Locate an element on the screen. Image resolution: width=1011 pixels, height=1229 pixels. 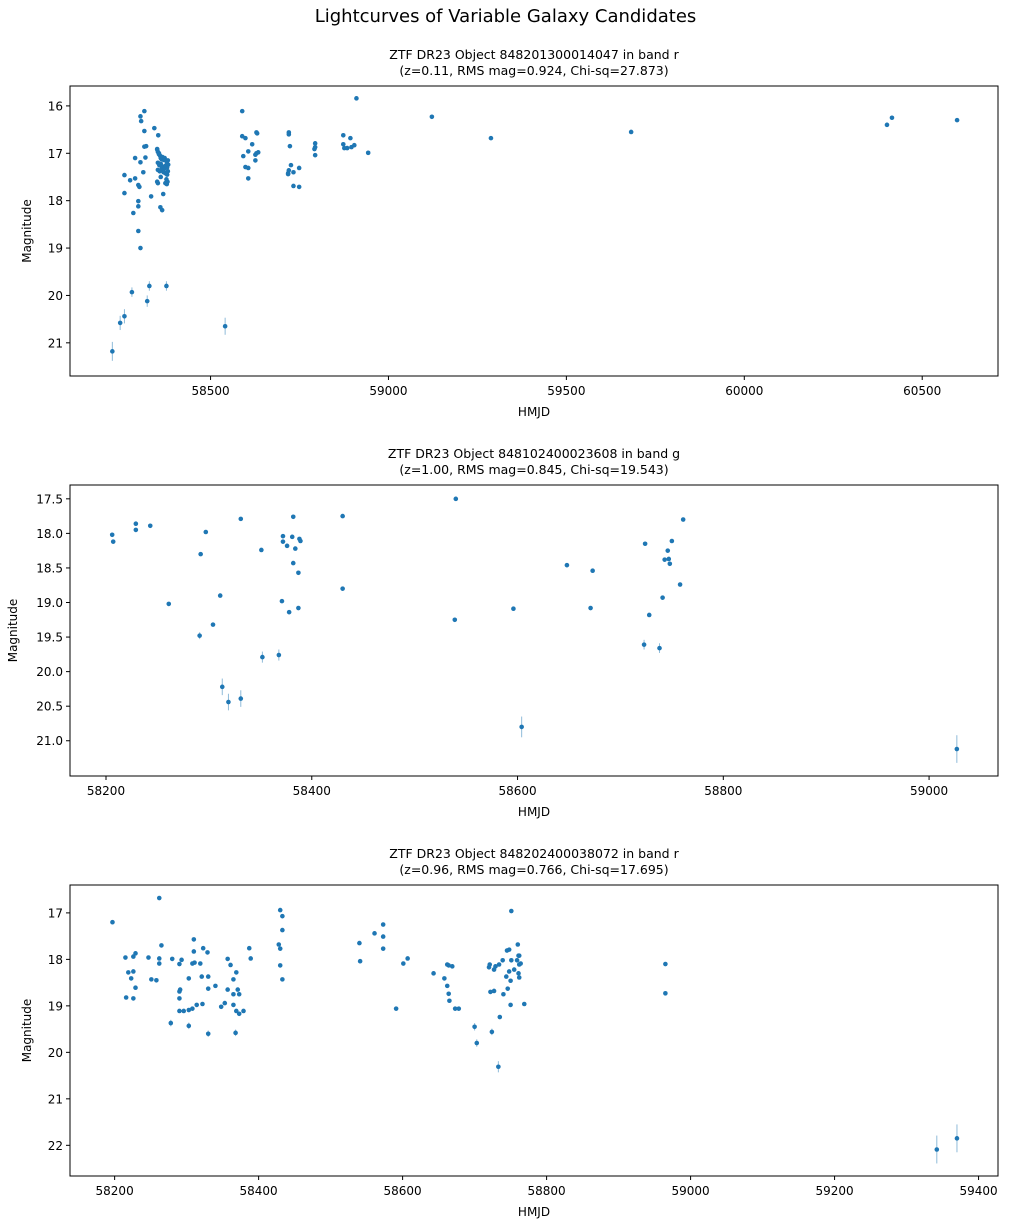
y-tick-label: 22 is located at coordinates (55, 1146).